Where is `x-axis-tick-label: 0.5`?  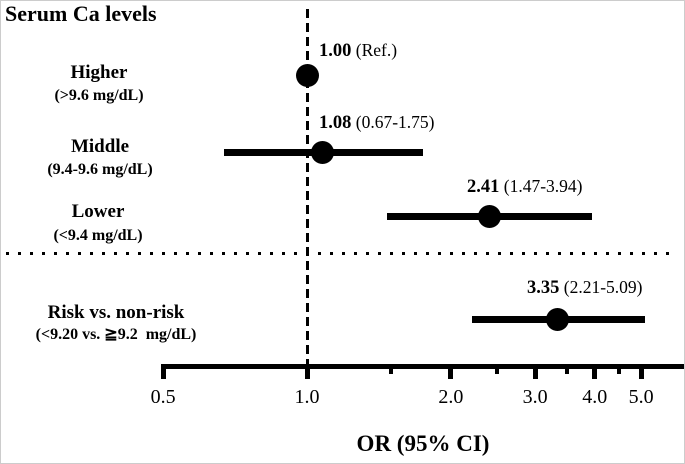
x-axis-tick-label: 0.5 is located at coordinates (163, 397).